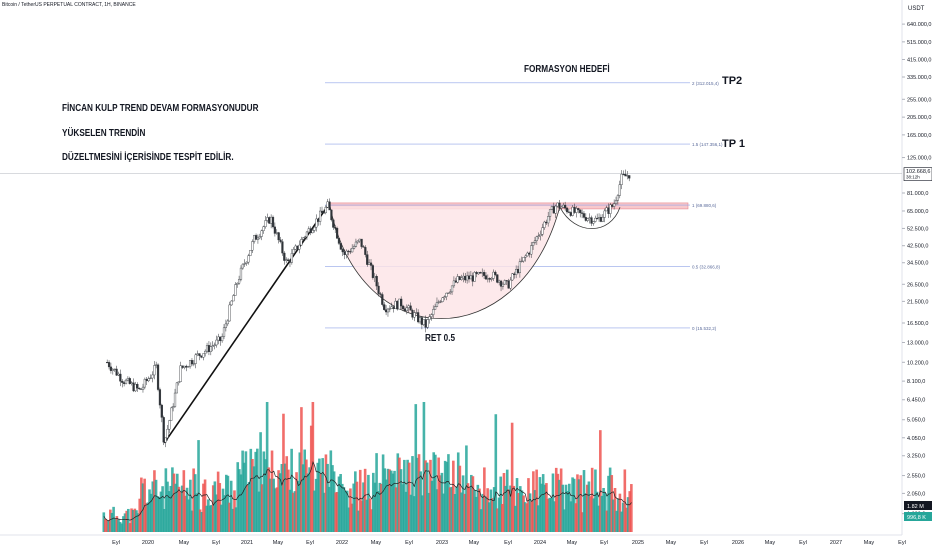  Describe the element at coordinates (917, 264) in the screenshot. I see `price-tick-label: 34.500,0` at that location.